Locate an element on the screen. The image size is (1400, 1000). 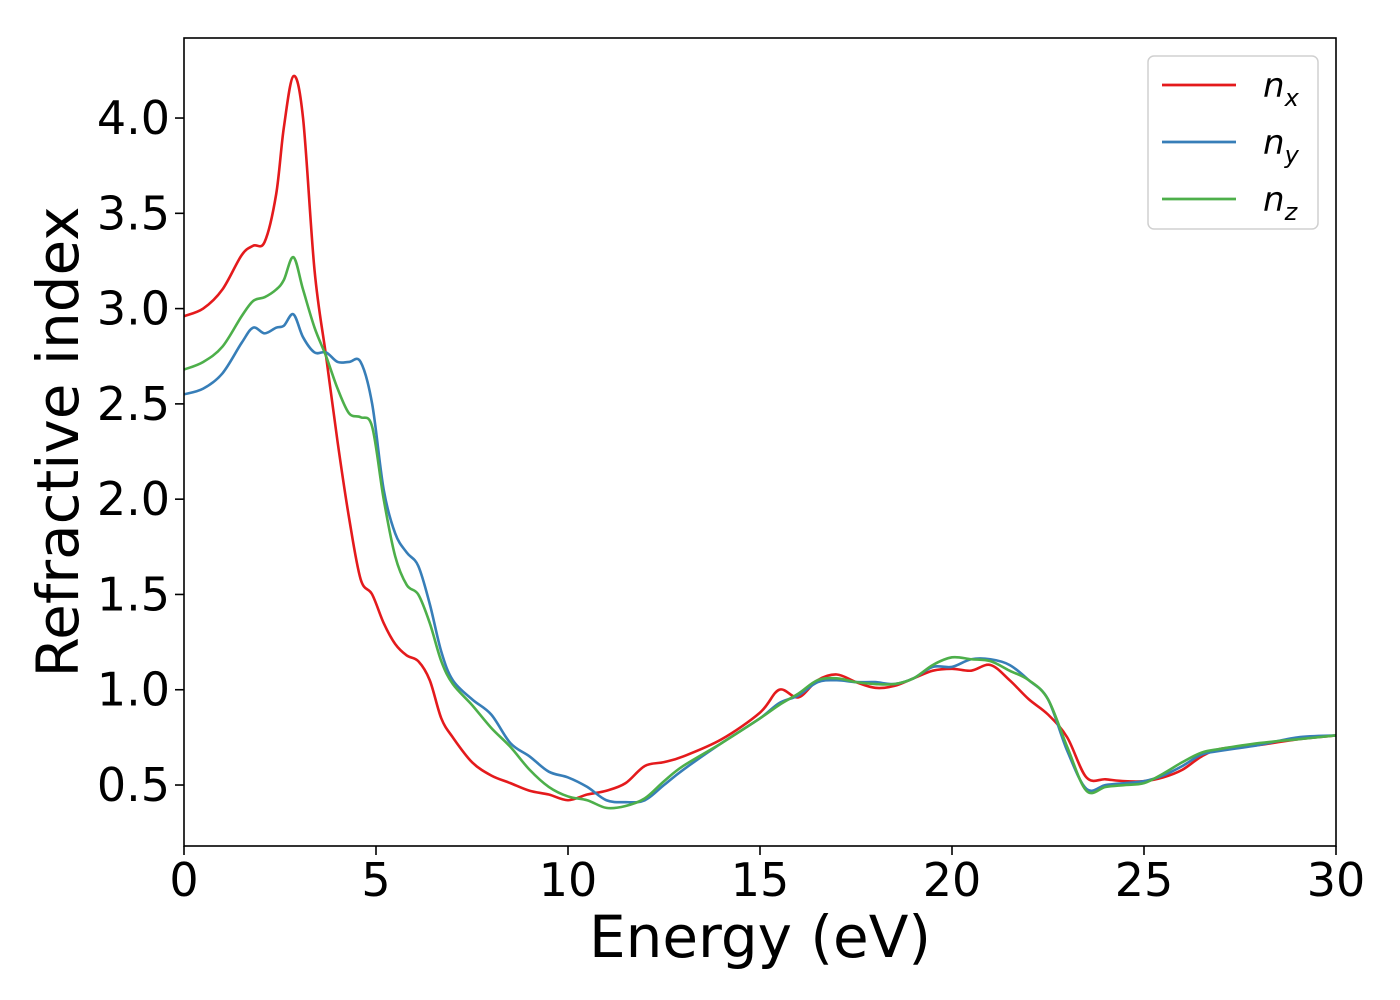
y-axis: 0.5 1.0 1.5 2.0 2.5 3.0 3.5 4.0 is located at coordinates (140, 451).